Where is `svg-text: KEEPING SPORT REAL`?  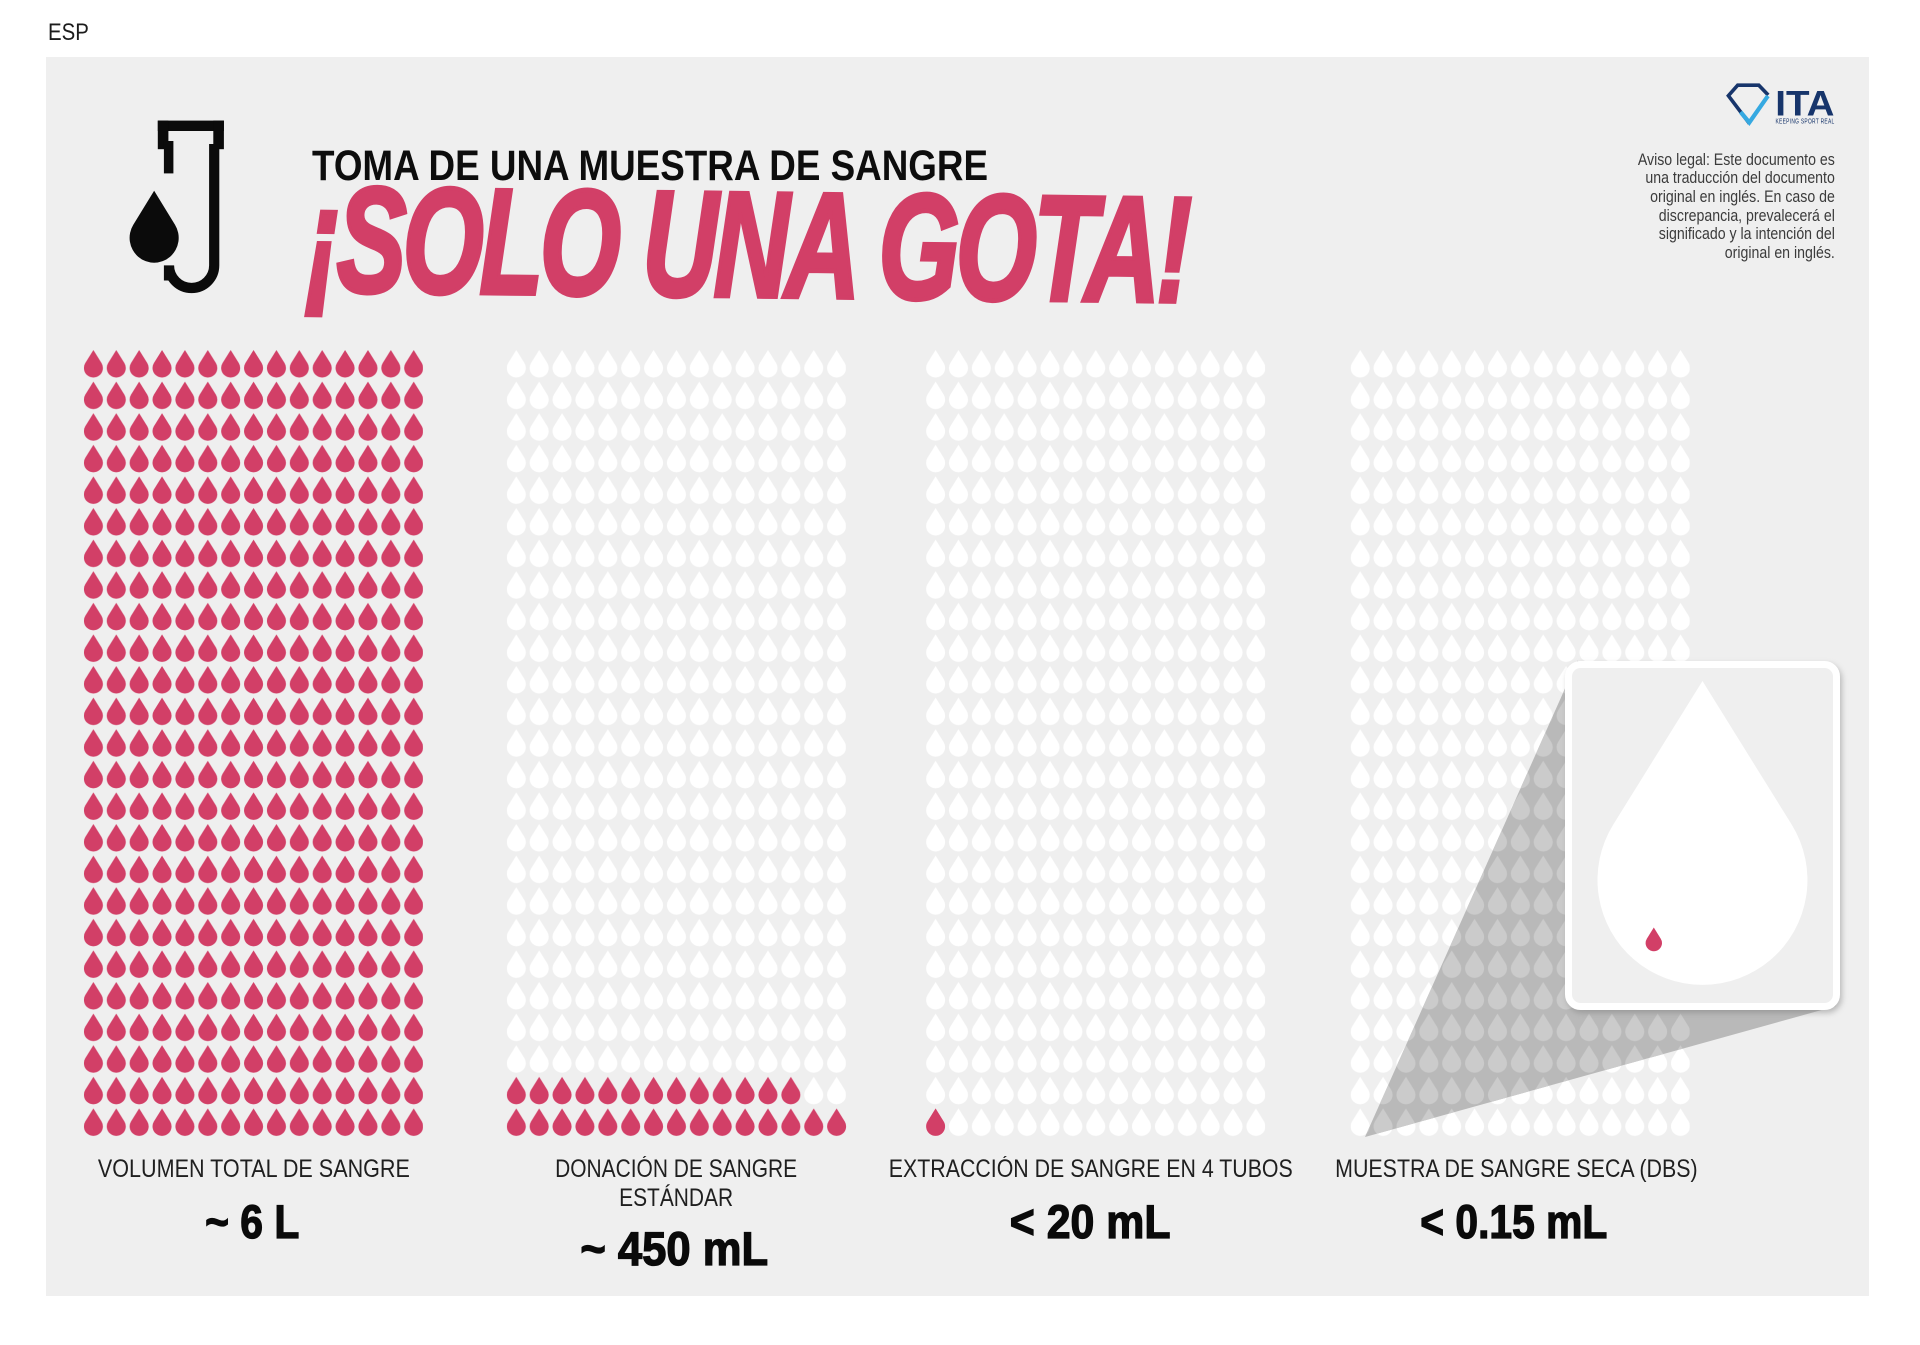
svg-text: KEEPING SPORT REAL is located at coordinates (1805, 121).